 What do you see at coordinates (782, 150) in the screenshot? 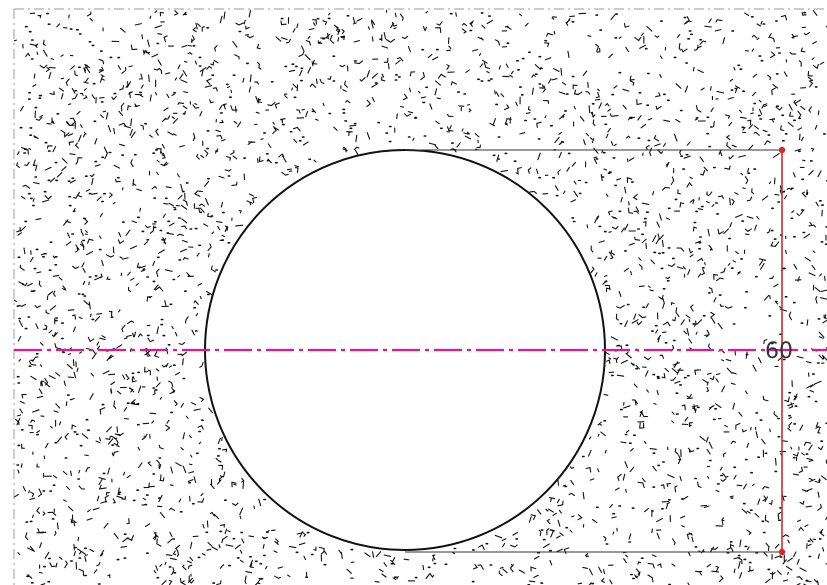
I see `dimension-endpoint-top` at bounding box center [782, 150].